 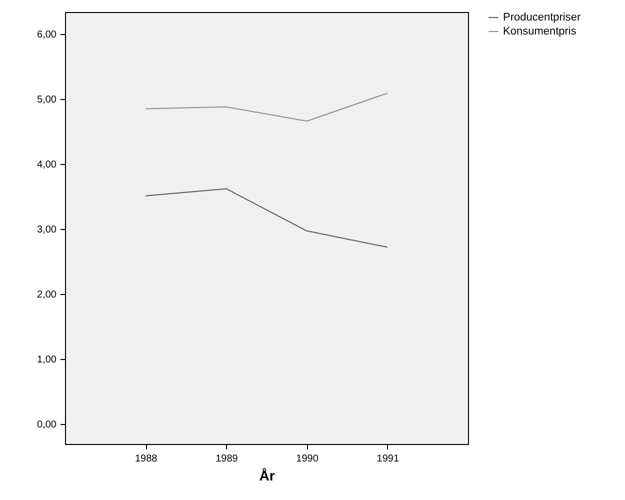 I want to click on y-tick-label: 1,00, so click(x=47, y=360).